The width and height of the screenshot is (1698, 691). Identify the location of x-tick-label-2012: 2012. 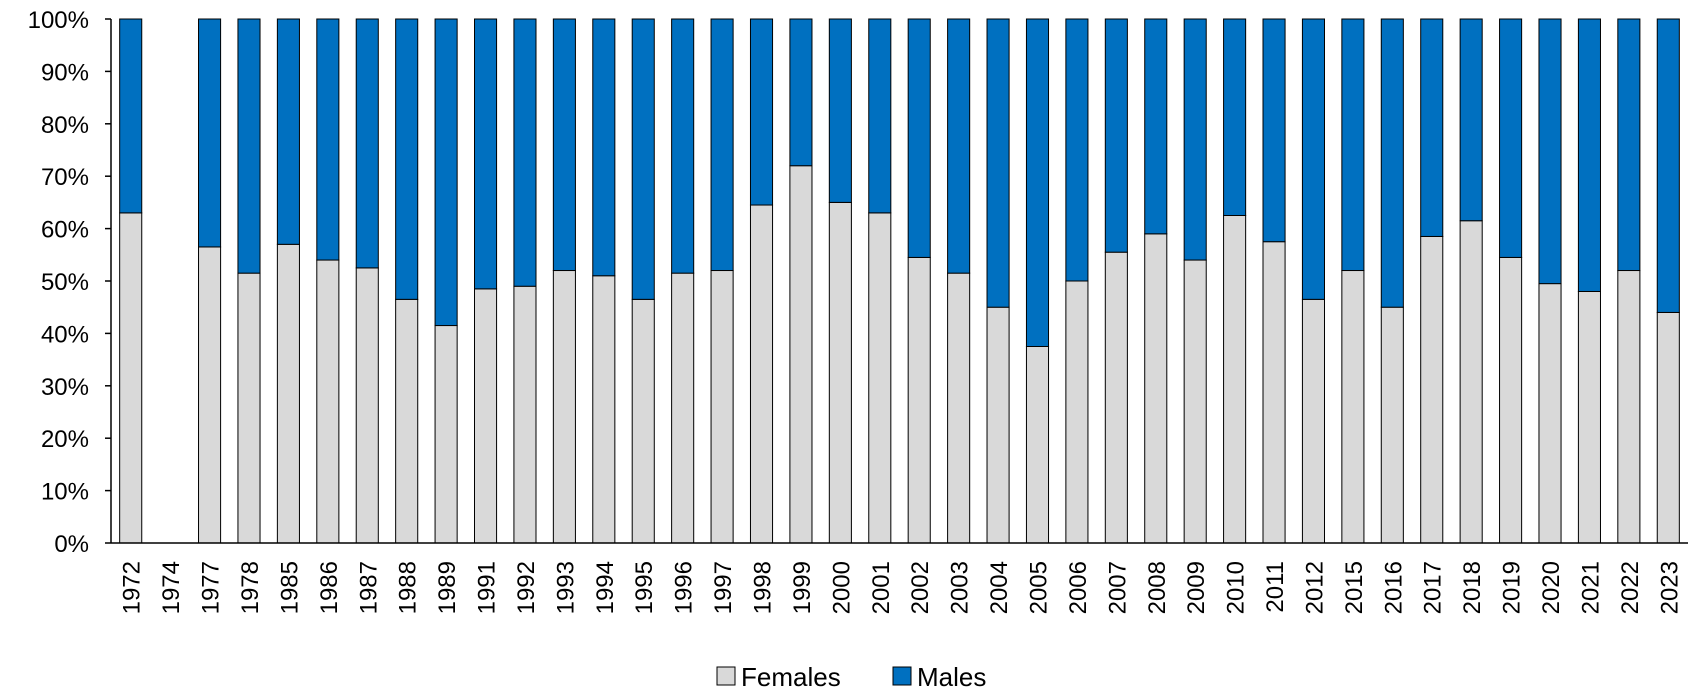
(1314, 587).